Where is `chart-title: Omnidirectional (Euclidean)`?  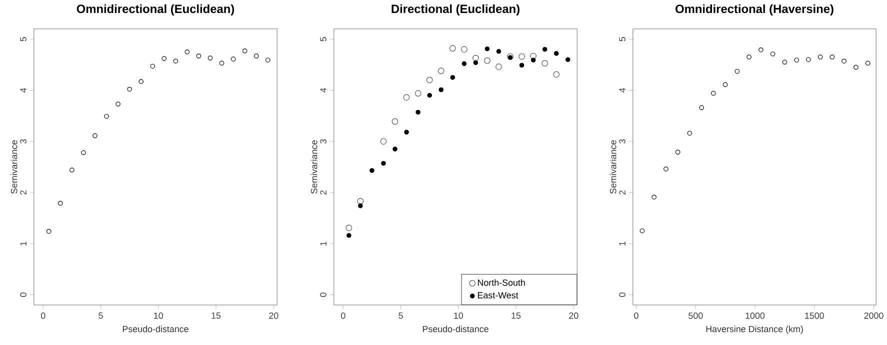 chart-title: Omnidirectional (Euclidean) is located at coordinates (155, 10).